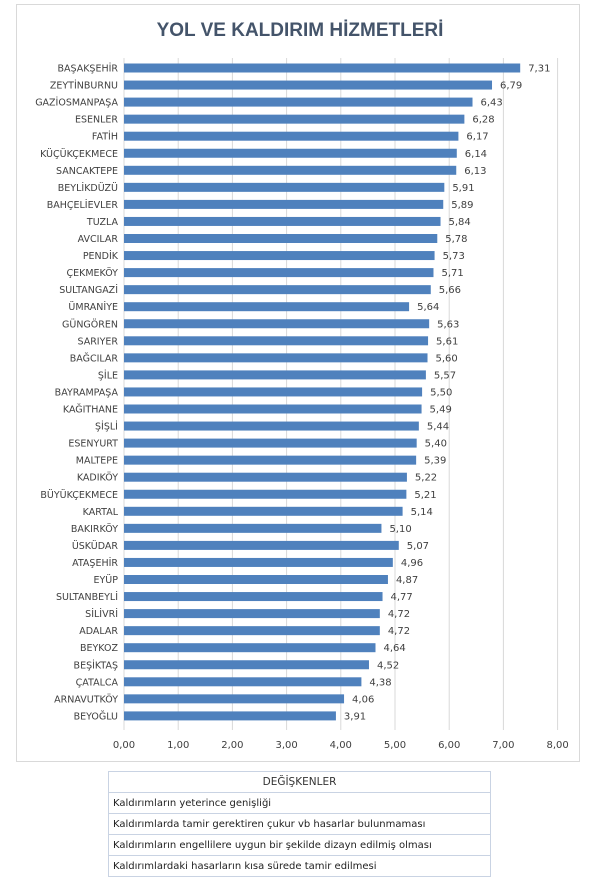 Image resolution: width=596 pixels, height=890 pixels. Describe the element at coordinates (355, 716) in the screenshot. I see `value-label: 3,91` at that location.